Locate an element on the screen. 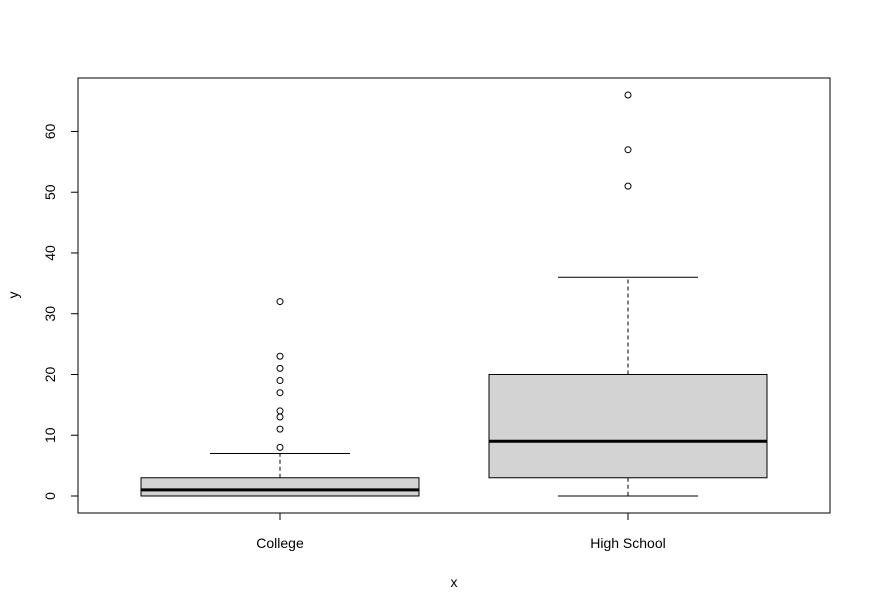 Image resolution: width=871 pixels, height=611 pixels. box-college is located at coordinates (280, 397).